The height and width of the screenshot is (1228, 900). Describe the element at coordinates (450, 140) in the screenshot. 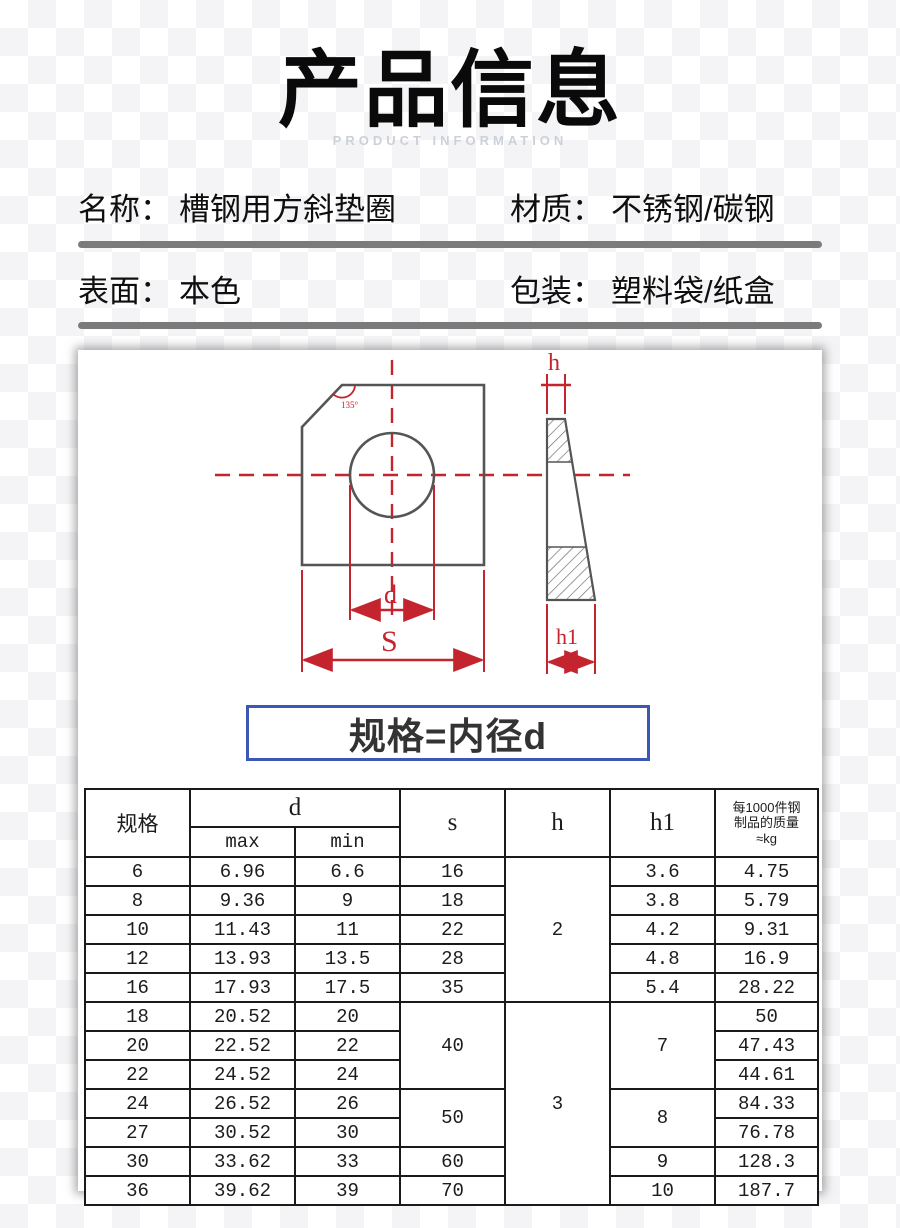

I see `page-subtitle: PRODUCT INFORMATION` at that location.